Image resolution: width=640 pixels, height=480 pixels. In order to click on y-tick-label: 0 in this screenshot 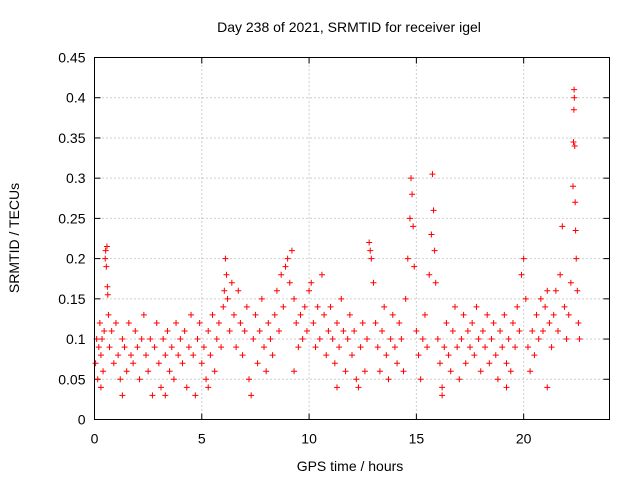, I will do `click(82, 420)`.